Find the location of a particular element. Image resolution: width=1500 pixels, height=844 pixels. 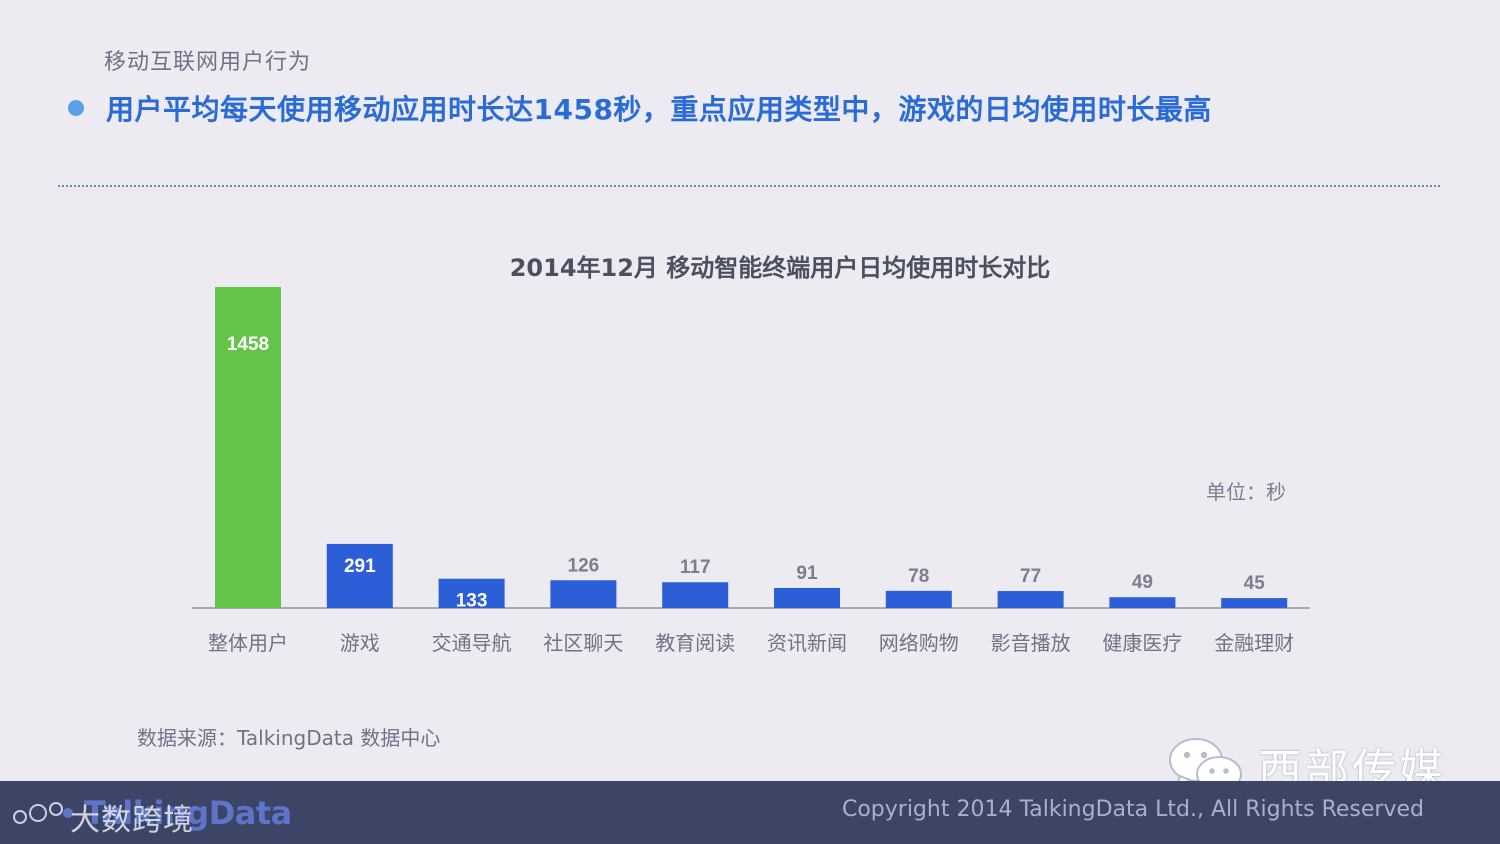

unit-label: 单位：秒 is located at coordinates (1246, 492).